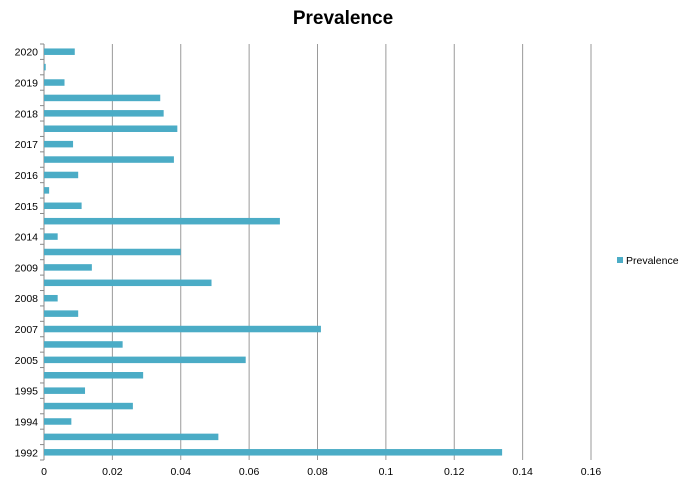  Describe the element at coordinates (112, 472) in the screenshot. I see `x-tick-label: 0.02` at that location.